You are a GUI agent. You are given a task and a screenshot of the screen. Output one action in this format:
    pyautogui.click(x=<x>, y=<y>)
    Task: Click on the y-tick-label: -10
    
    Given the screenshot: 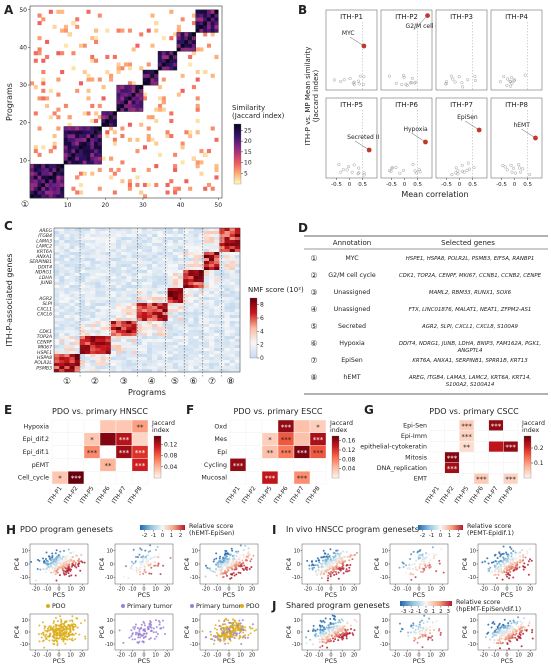 What is the action you would take?
    pyautogui.click(x=194, y=578)
    